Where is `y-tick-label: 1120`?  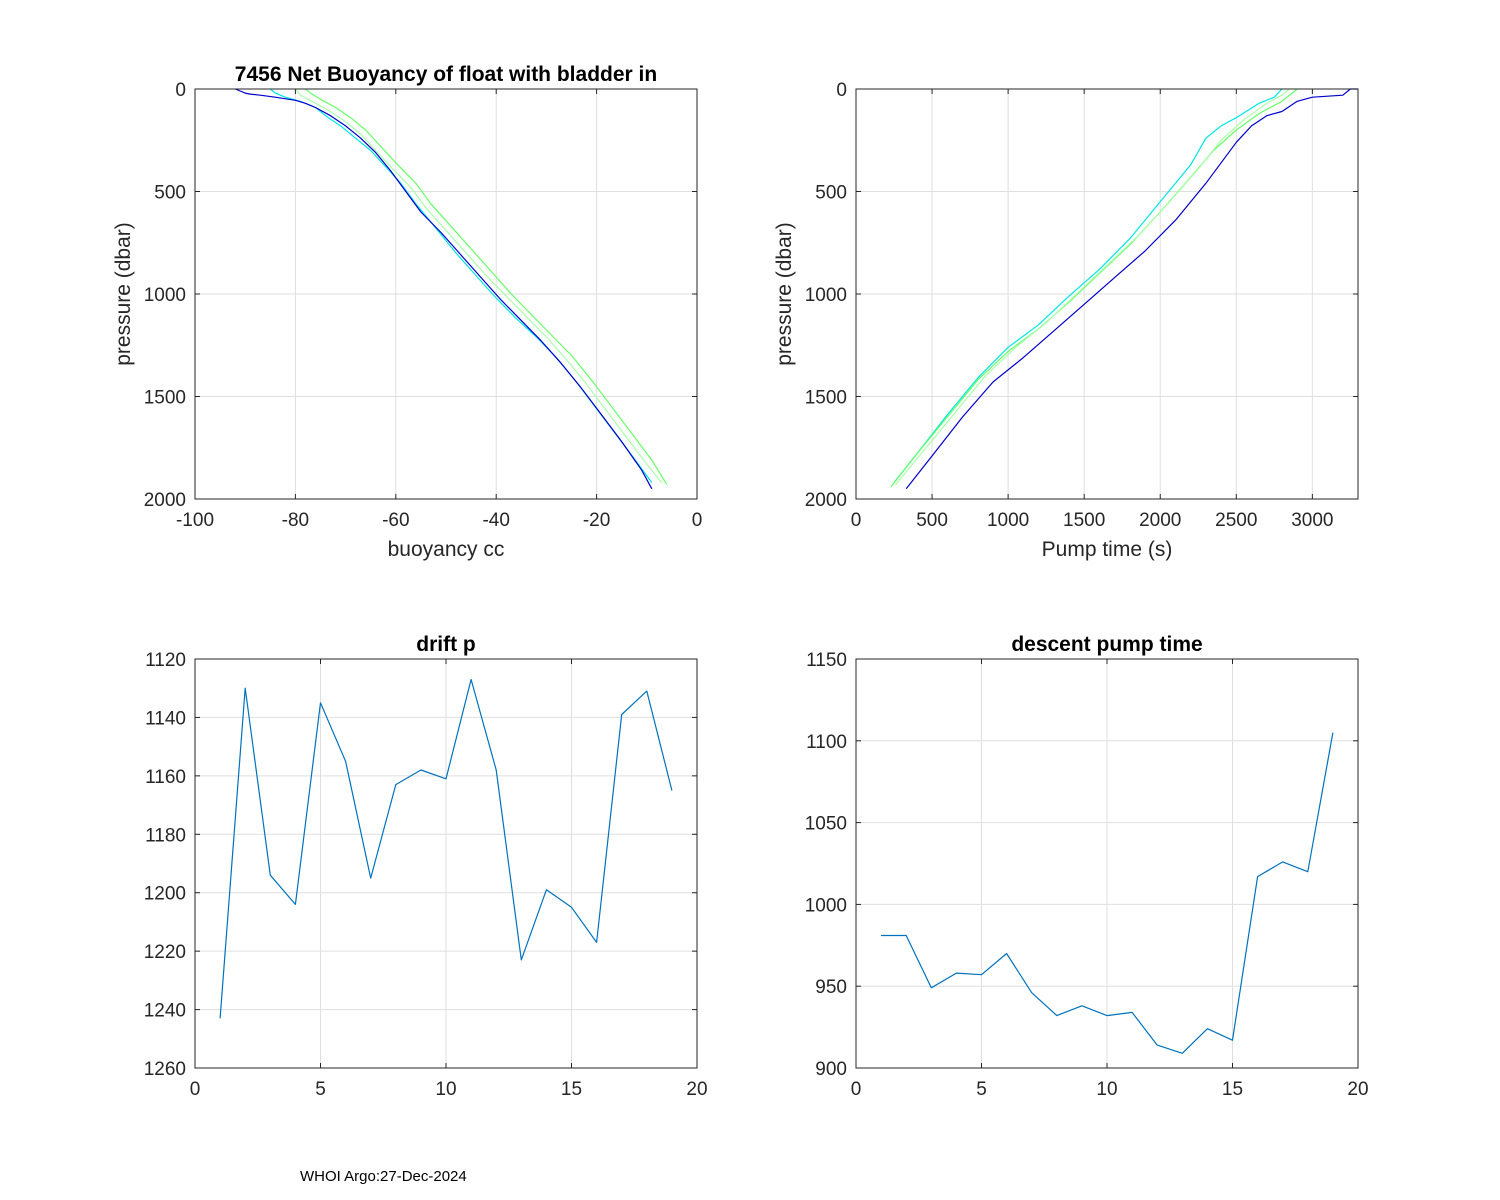
y-tick-label: 1120 is located at coordinates (165, 660).